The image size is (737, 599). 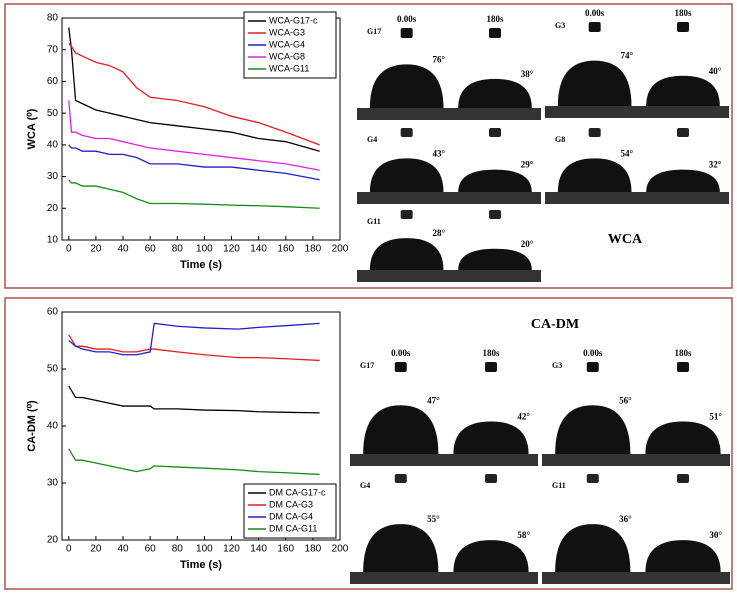 What do you see at coordinates (151, 249) in the screenshot?
I see `x-tick-label: 60` at bounding box center [151, 249].